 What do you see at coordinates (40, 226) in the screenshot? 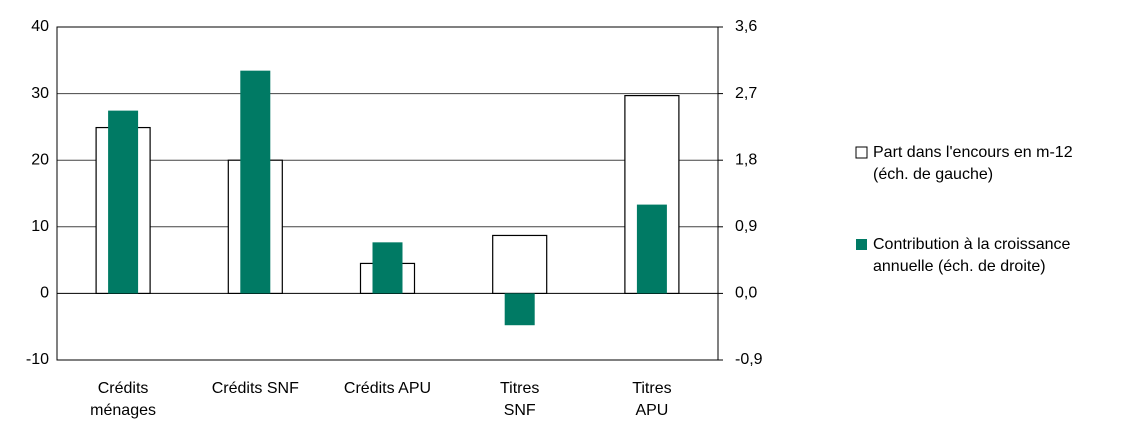
I see `y-tick-label: 10` at bounding box center [40, 226].